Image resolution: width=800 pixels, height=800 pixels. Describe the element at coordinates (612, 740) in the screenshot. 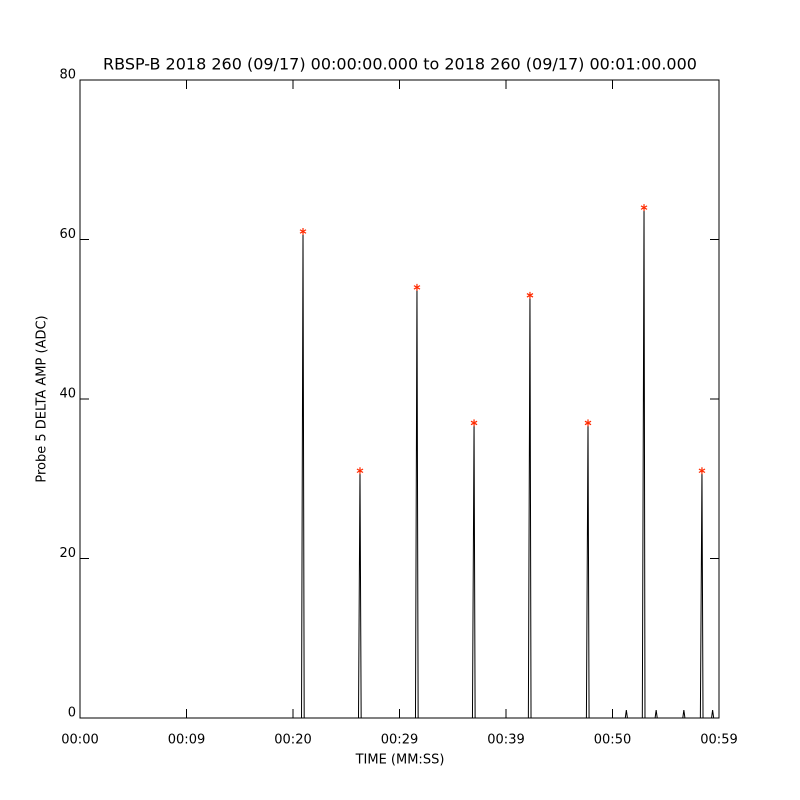

I see `x-tick-label: 00:50` at that location.